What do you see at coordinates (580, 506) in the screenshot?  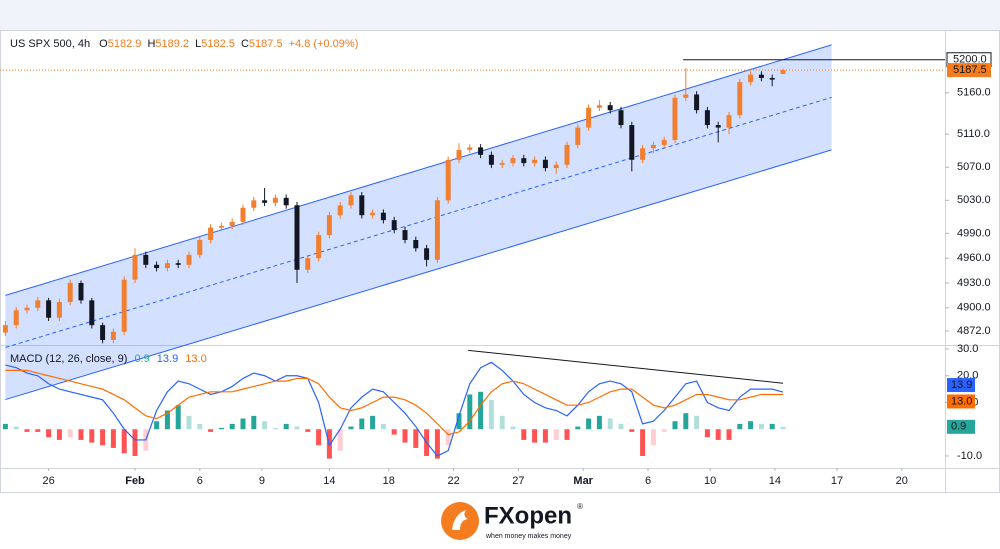 I see `registered-mark: ®` at bounding box center [580, 506].